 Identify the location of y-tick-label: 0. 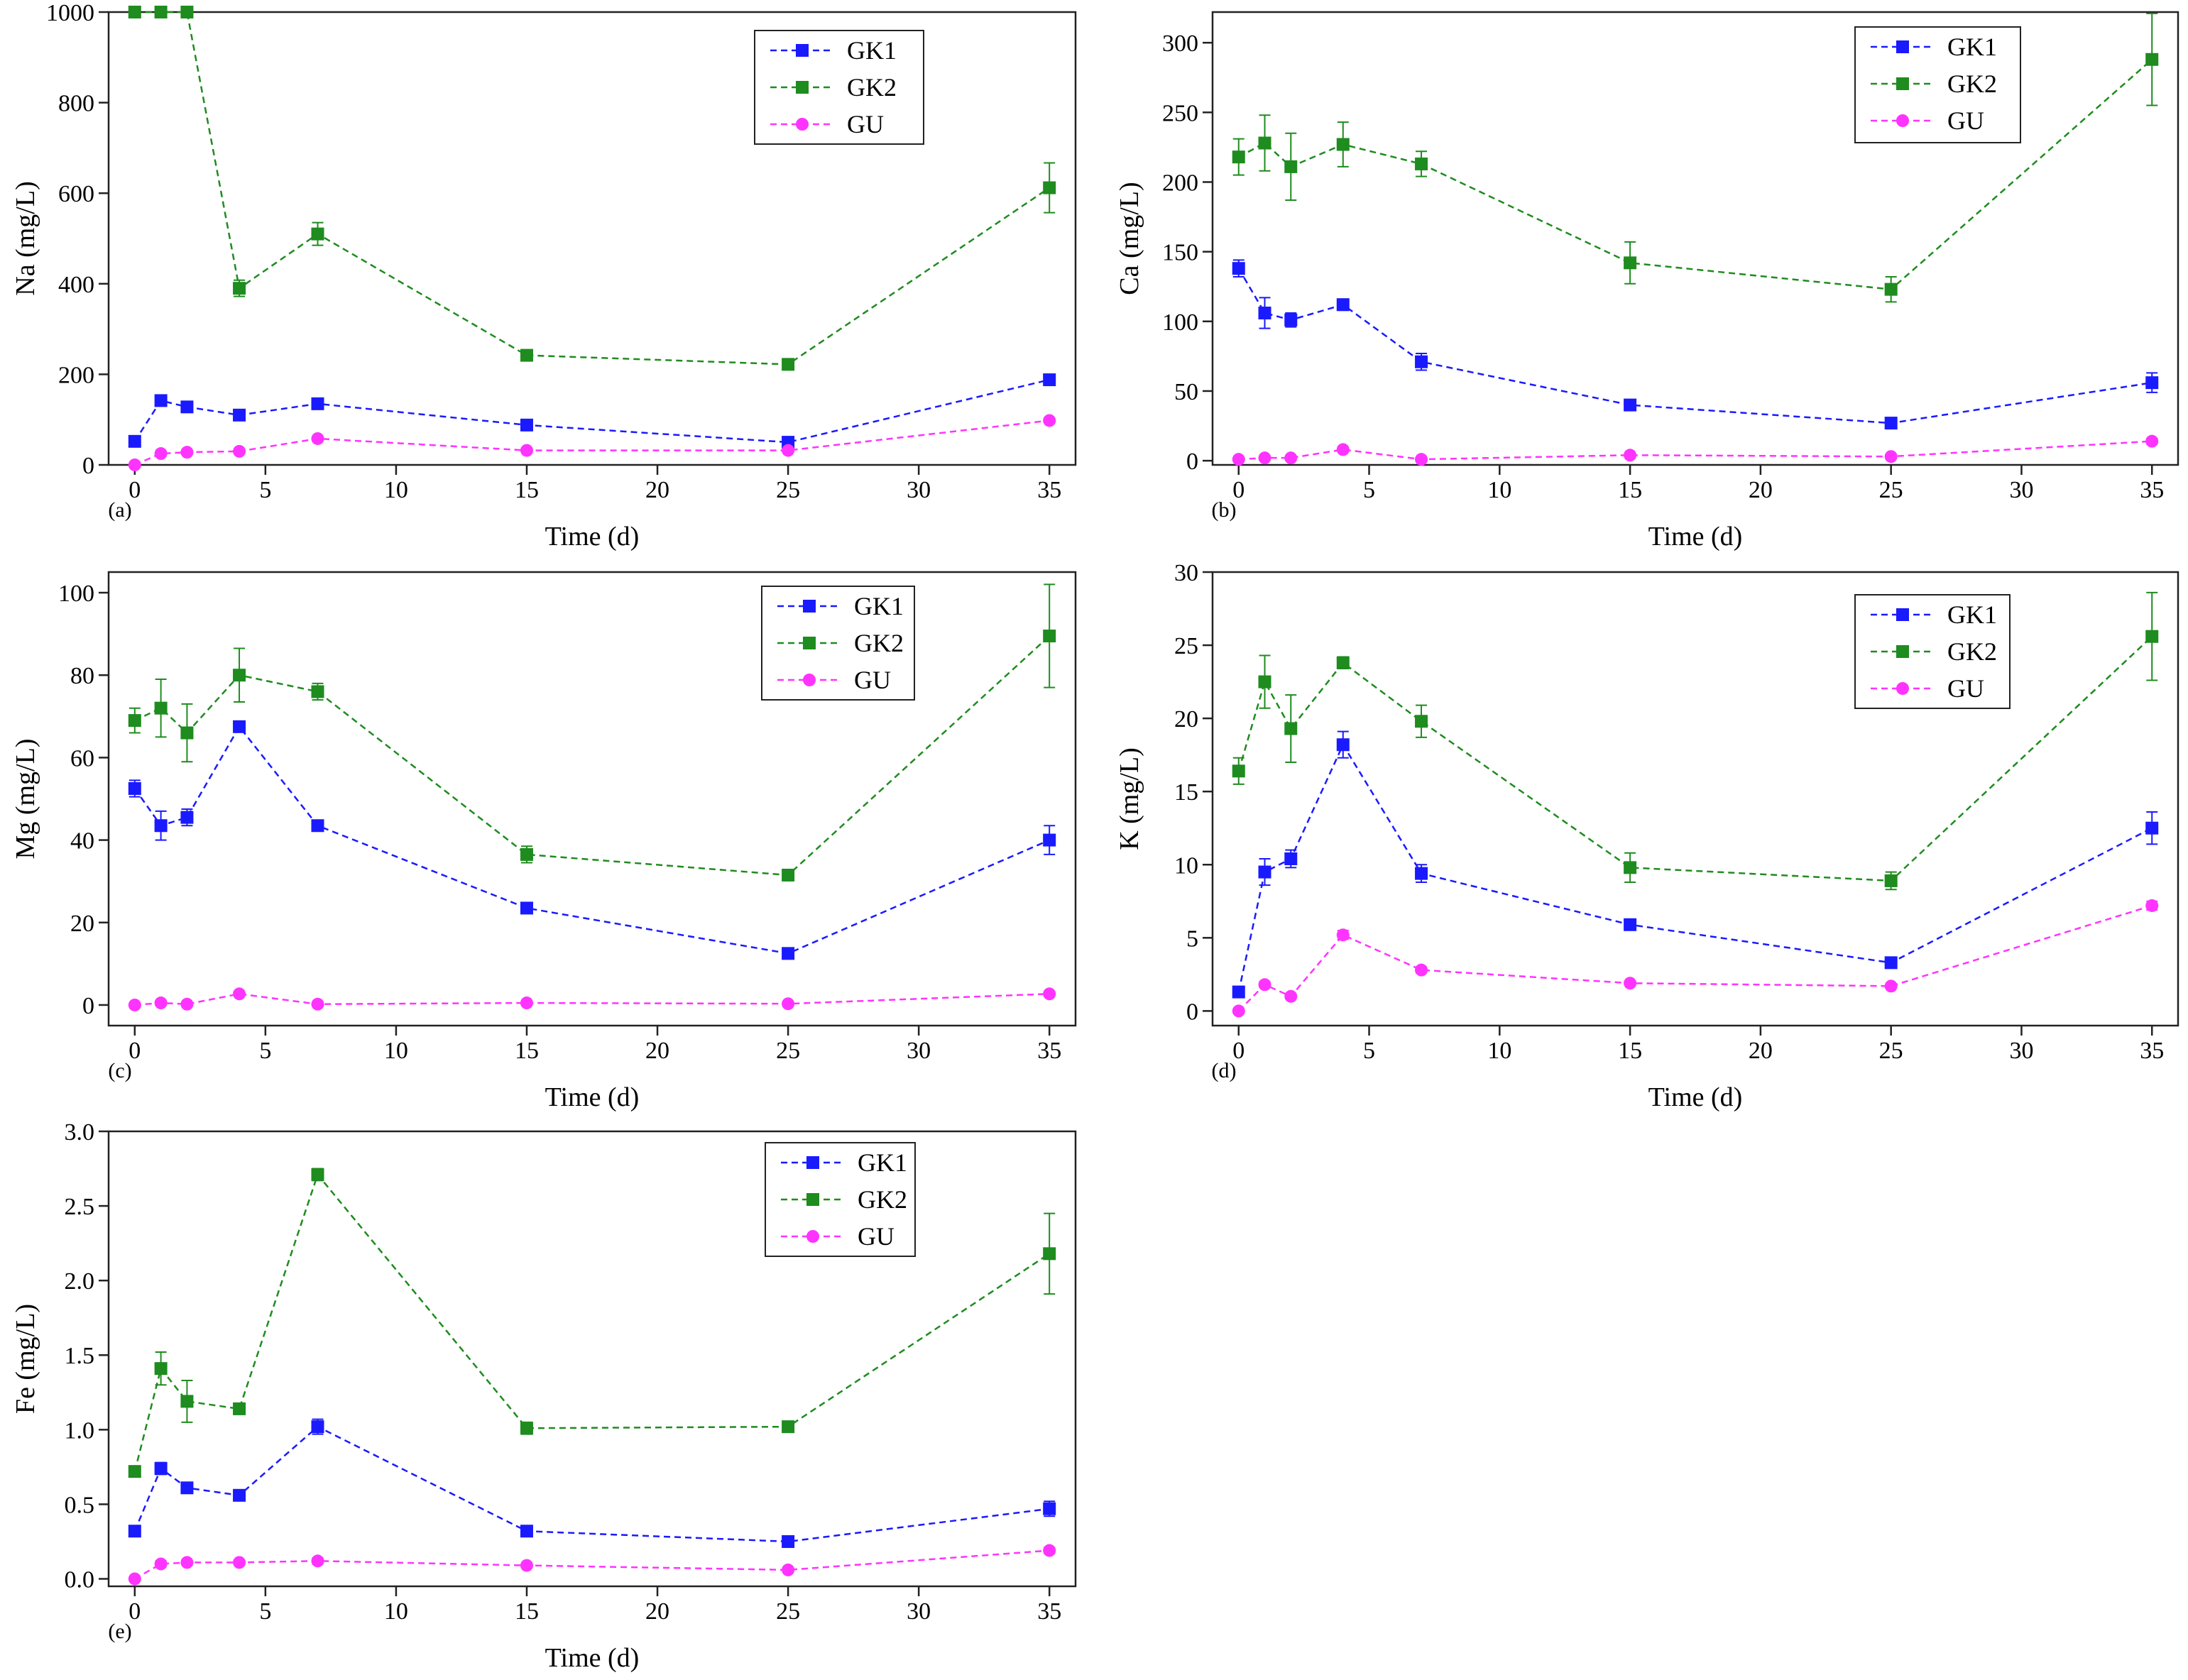
(1192, 462).